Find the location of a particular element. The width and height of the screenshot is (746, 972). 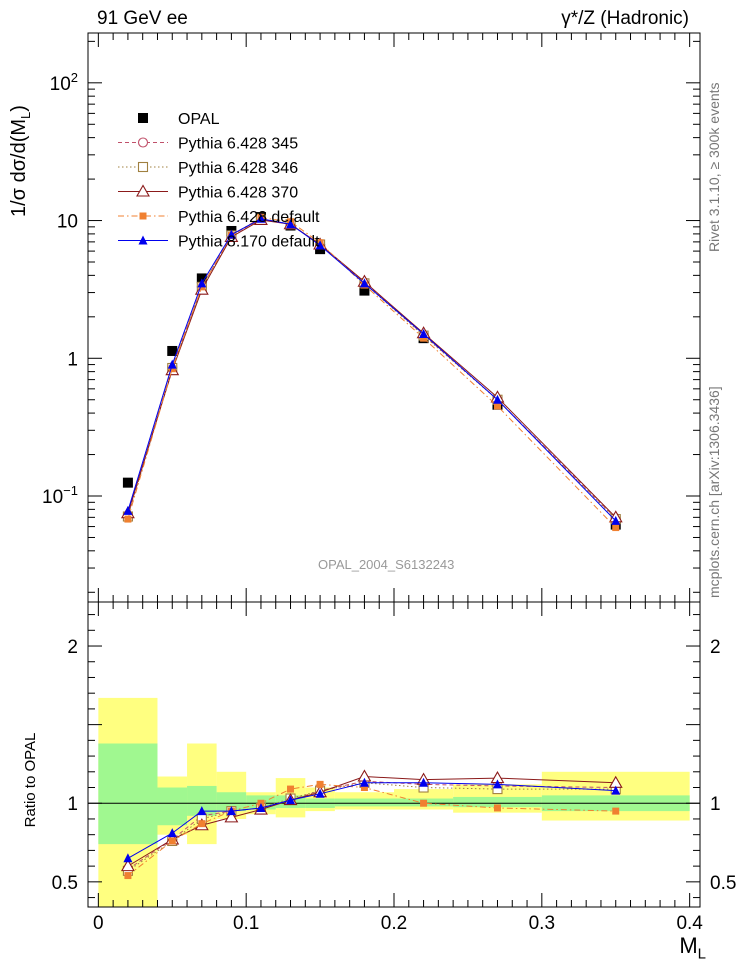

main-y-axis-label: 1/σ dσ/d(ML) is located at coordinates (20, 161).